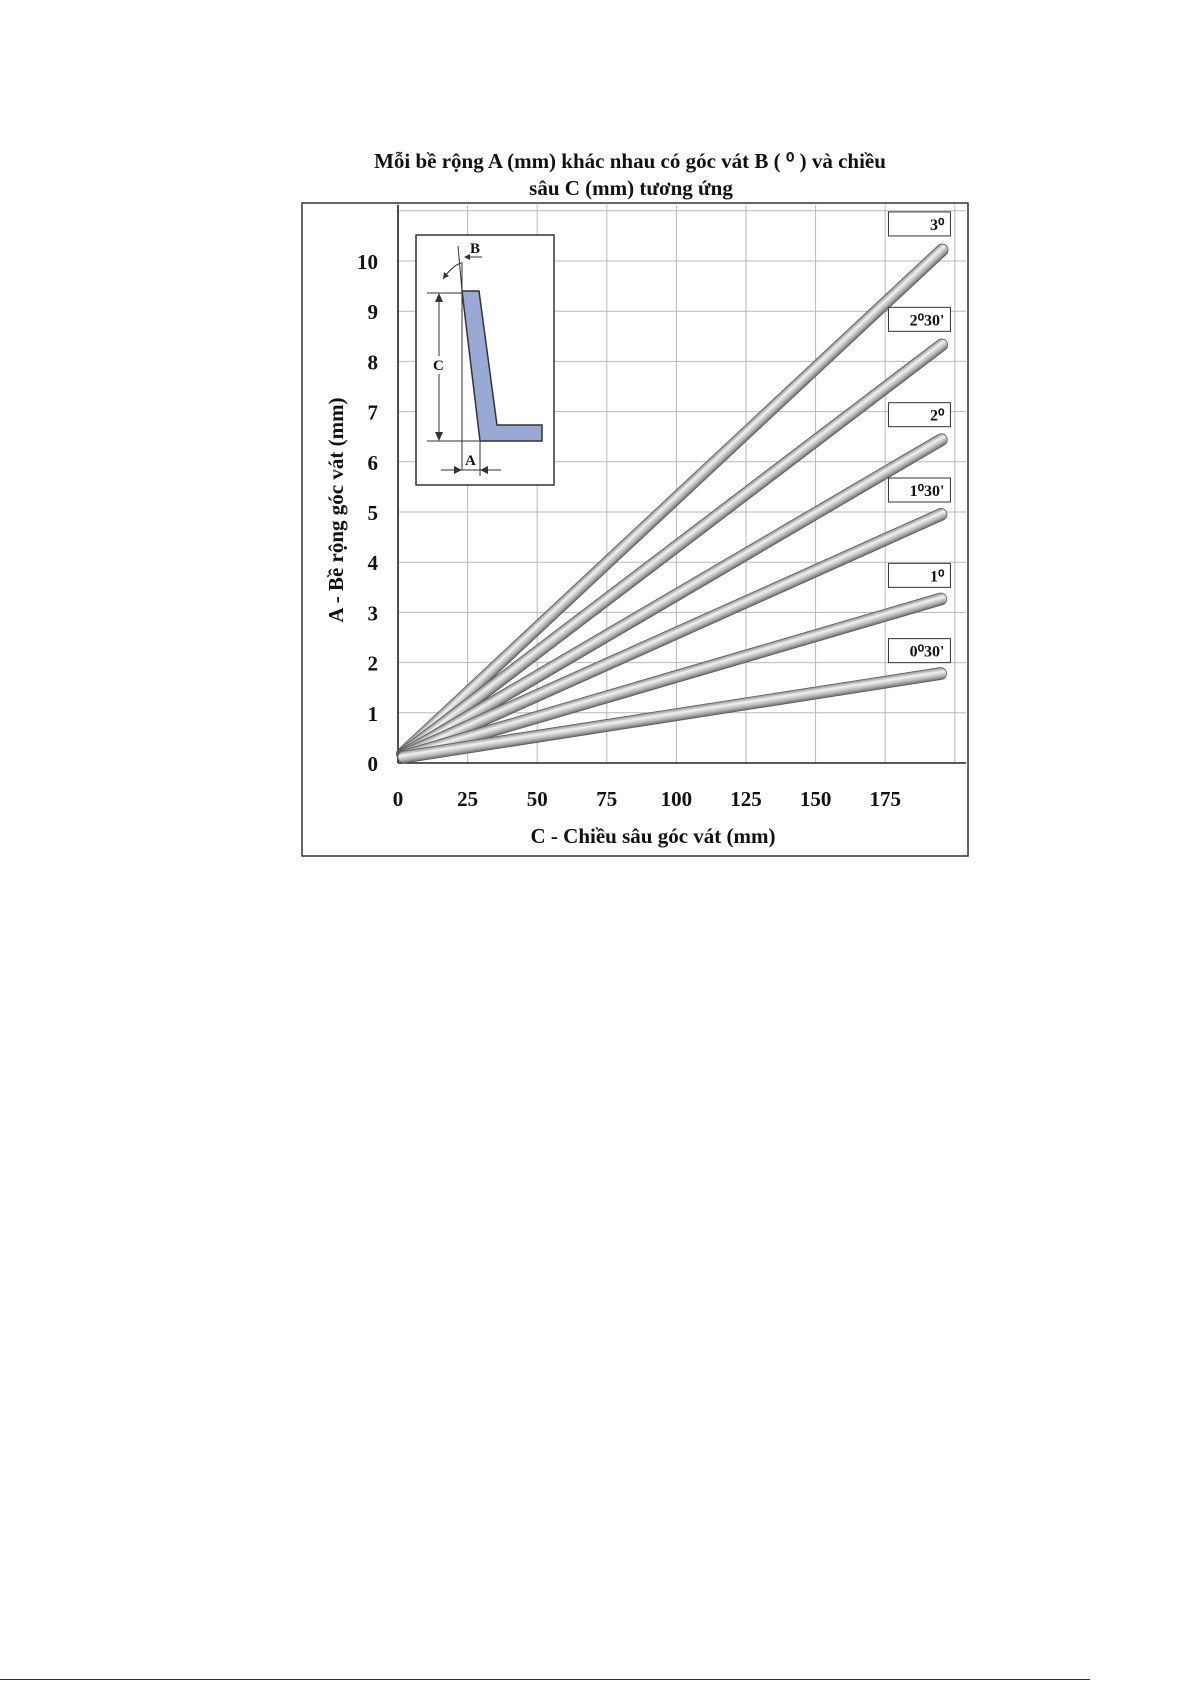 The height and width of the screenshot is (1685, 1192). I want to click on series-label: 0⁰30', so click(919, 651).